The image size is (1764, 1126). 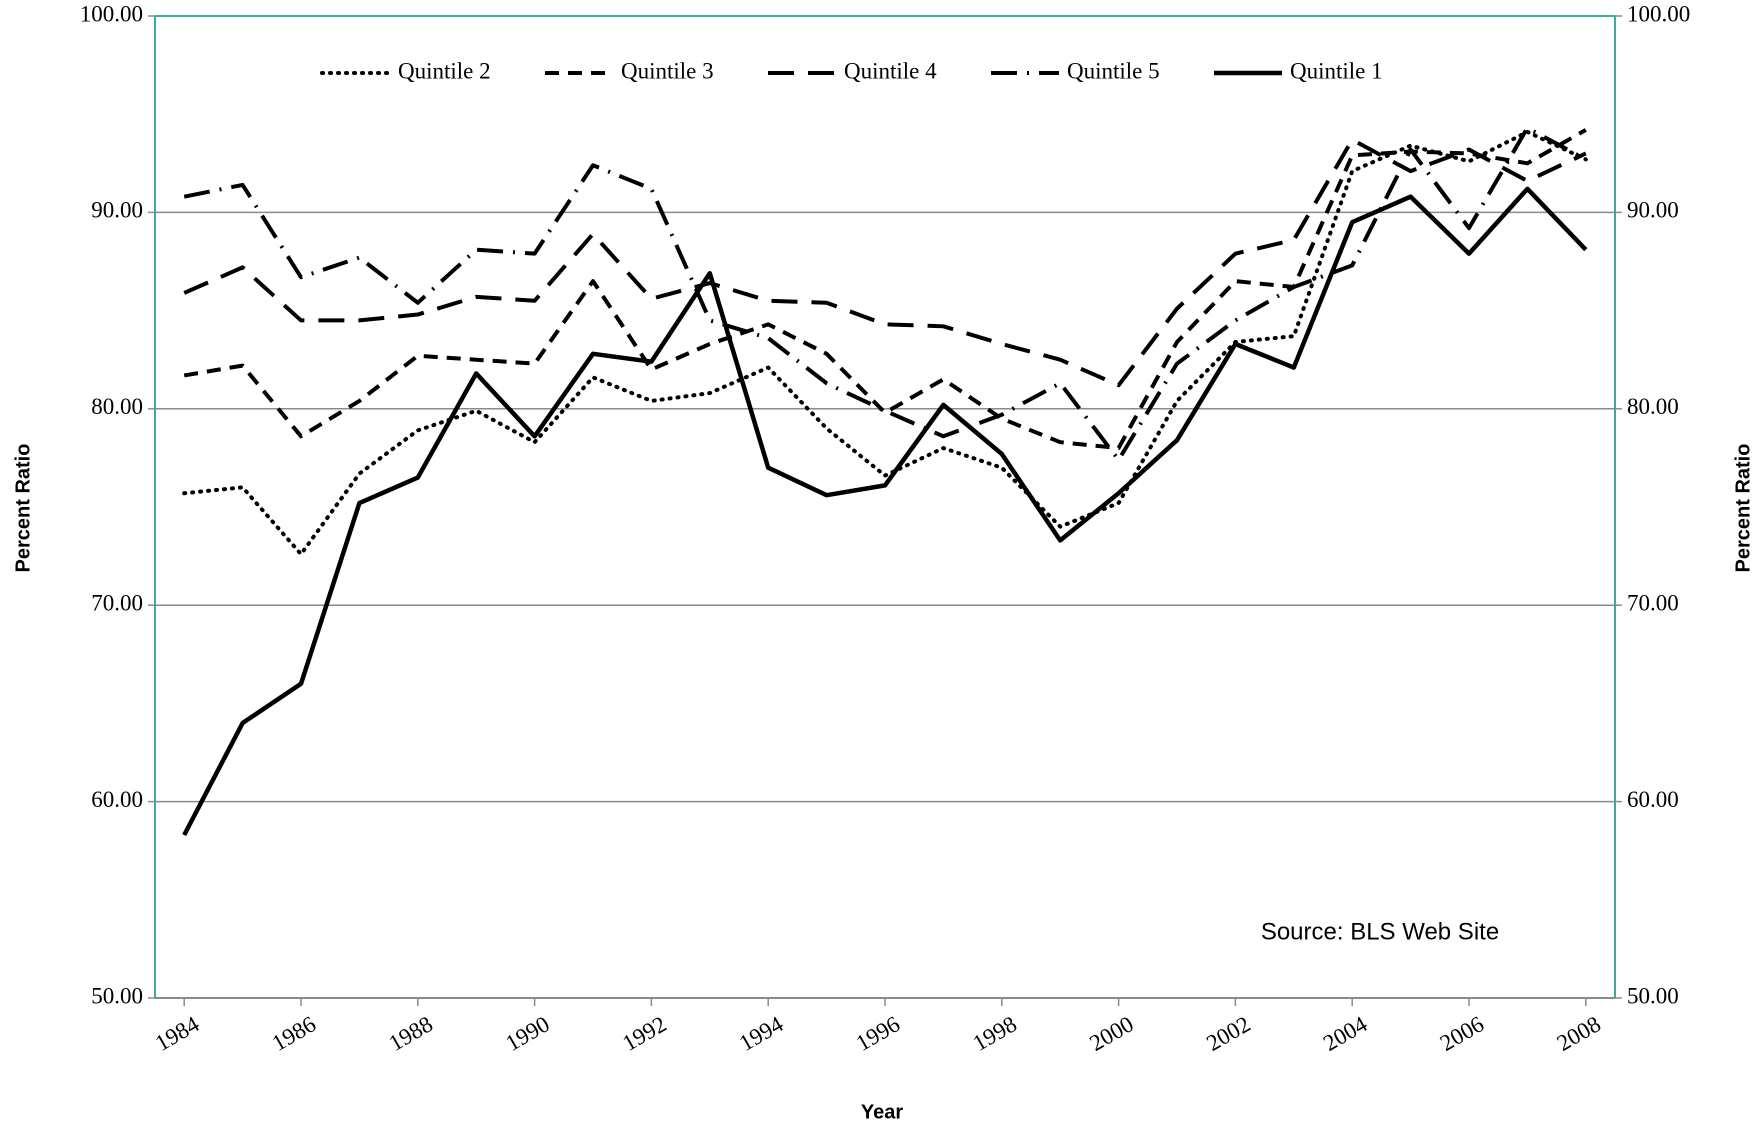 What do you see at coordinates (1336, 70) in the screenshot?
I see `legend-label: Quintile 1` at bounding box center [1336, 70].